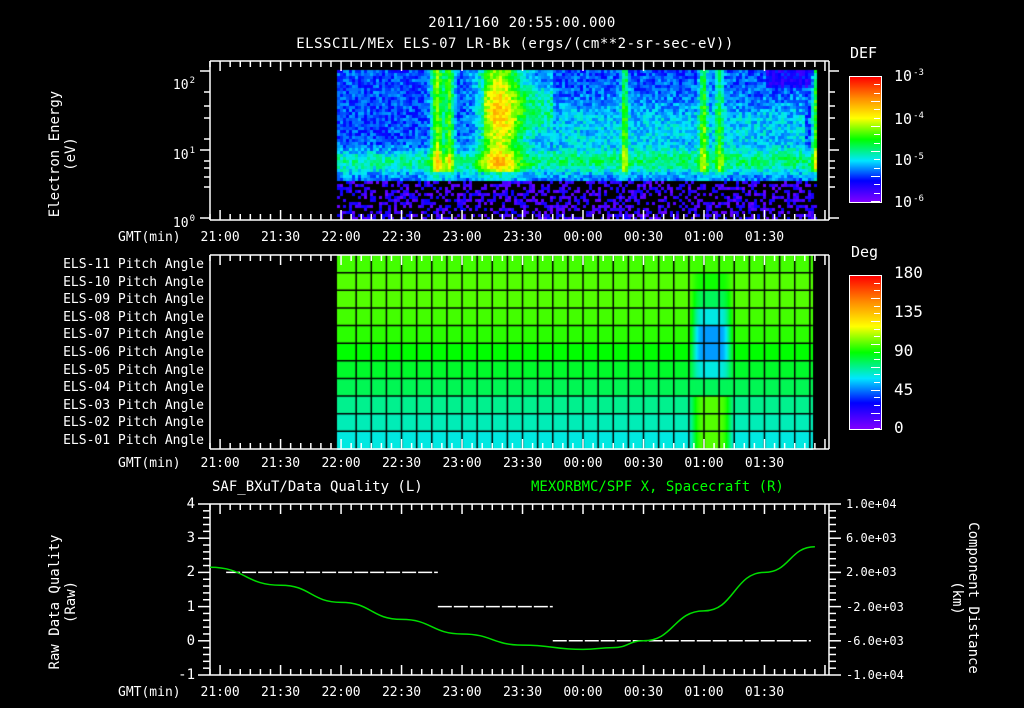  Describe the element at coordinates (71, 154) in the screenshot. I see `energy-axis-label-line2: (eV)` at that location.